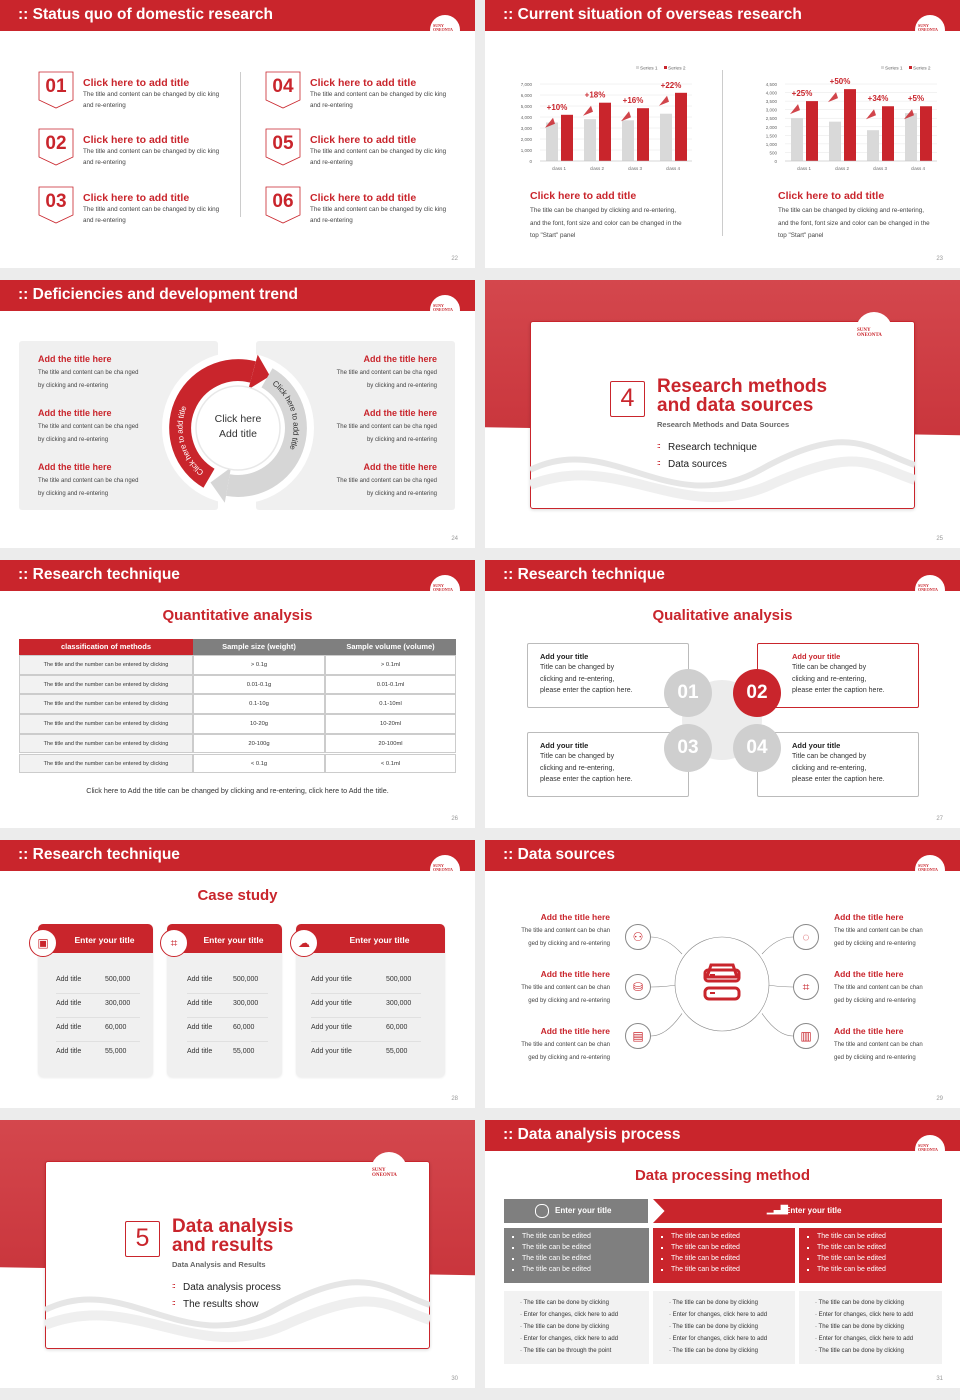  Describe the element at coordinates (259, 763) in the screenshot. I see `table-cell: < 0.1g` at that location.